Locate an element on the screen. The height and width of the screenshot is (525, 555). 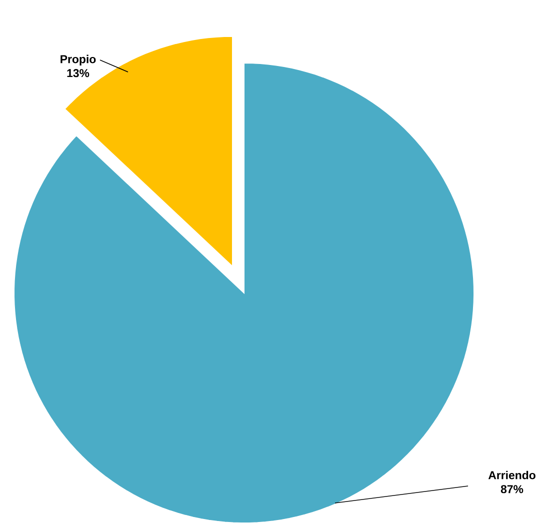
slice-label: Propio is located at coordinates (78, 60).